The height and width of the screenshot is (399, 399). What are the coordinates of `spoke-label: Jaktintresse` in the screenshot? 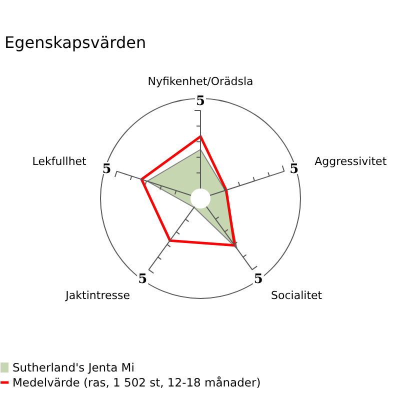 It's located at (97, 295).